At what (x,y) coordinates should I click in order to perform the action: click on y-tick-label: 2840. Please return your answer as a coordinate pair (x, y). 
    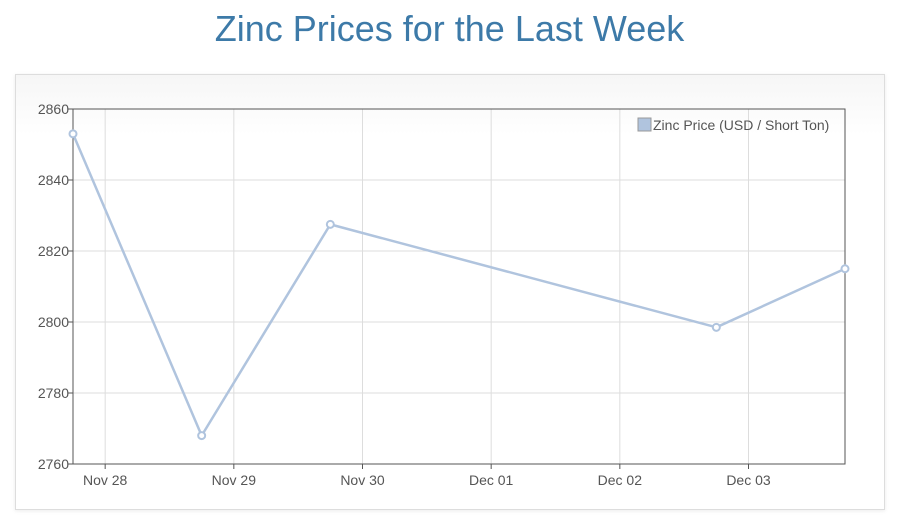
    Looking at the image, I should click on (53, 180).